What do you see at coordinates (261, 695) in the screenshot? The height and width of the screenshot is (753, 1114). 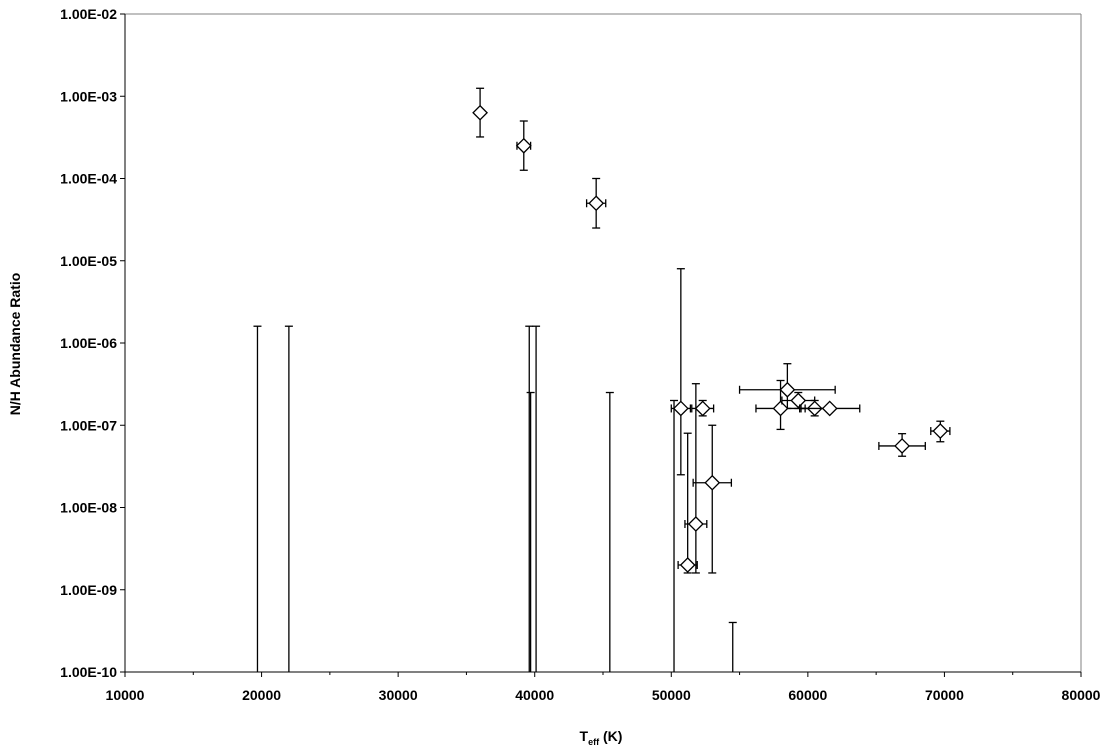 I see `x-tick-label: 20000` at bounding box center [261, 695].